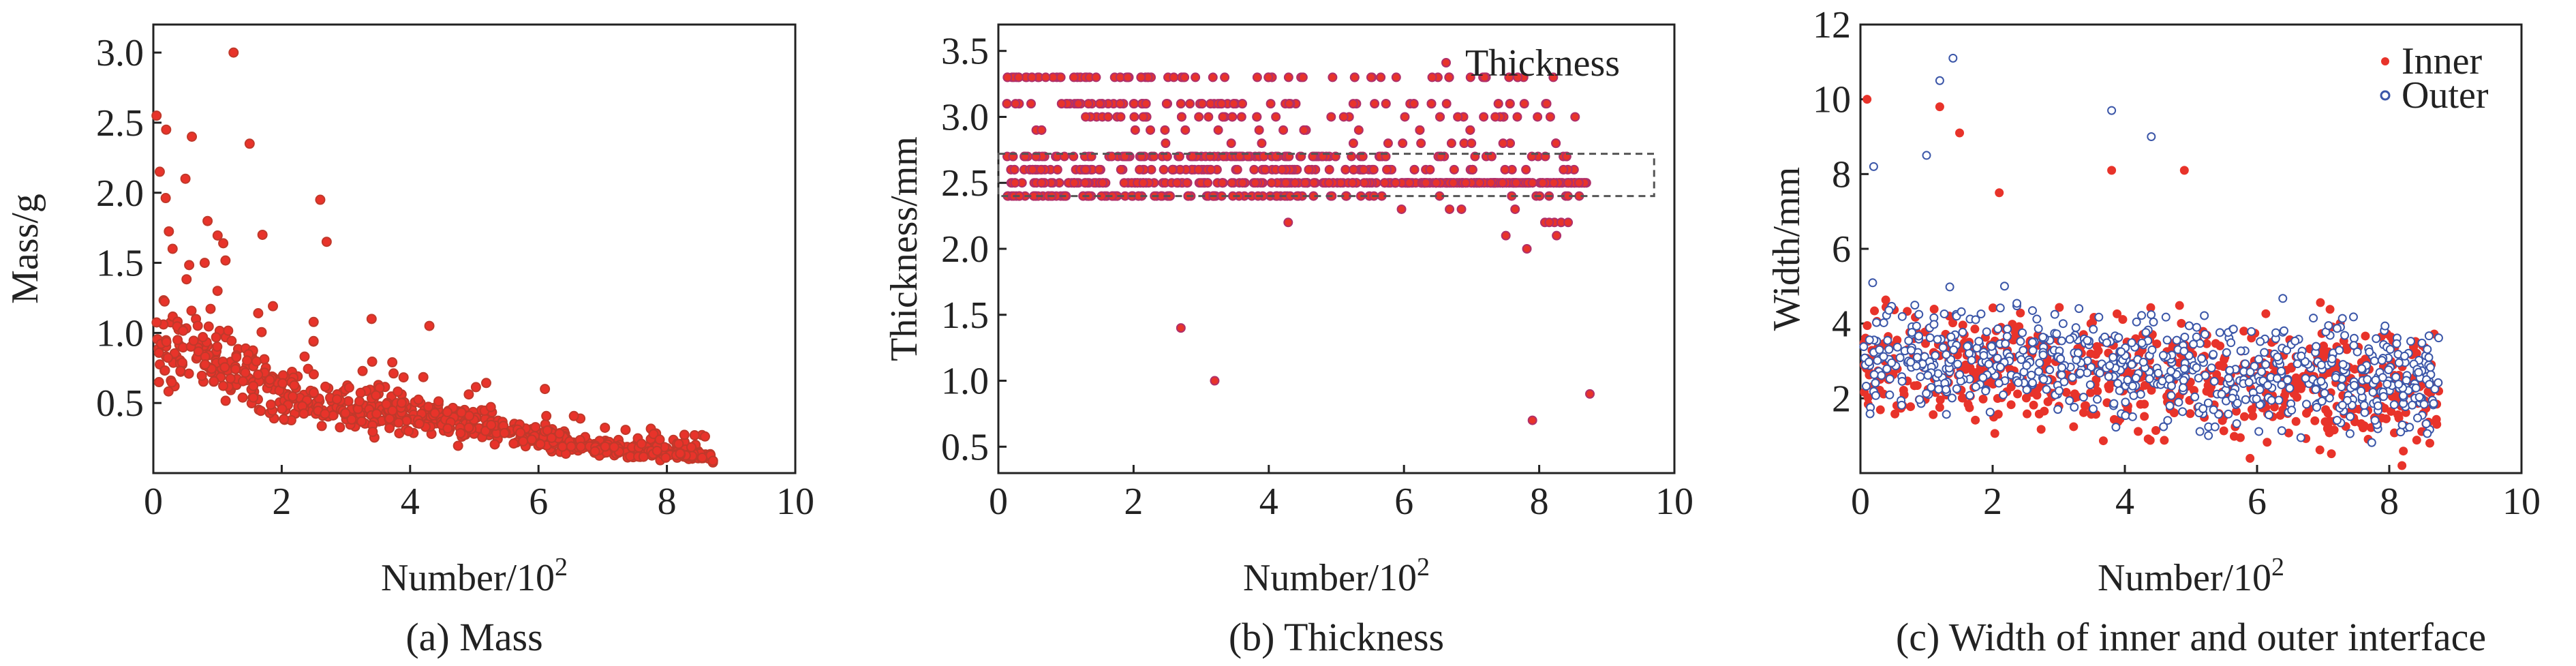  What do you see at coordinates (120, 403) in the screenshot?
I see `y-tick-label: 0.5` at bounding box center [120, 403].